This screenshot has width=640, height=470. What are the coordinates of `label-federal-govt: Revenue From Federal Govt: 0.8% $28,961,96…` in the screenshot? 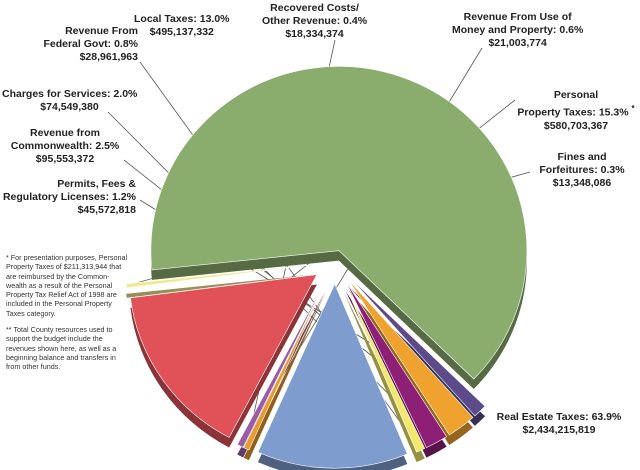 It's located at (90, 44).